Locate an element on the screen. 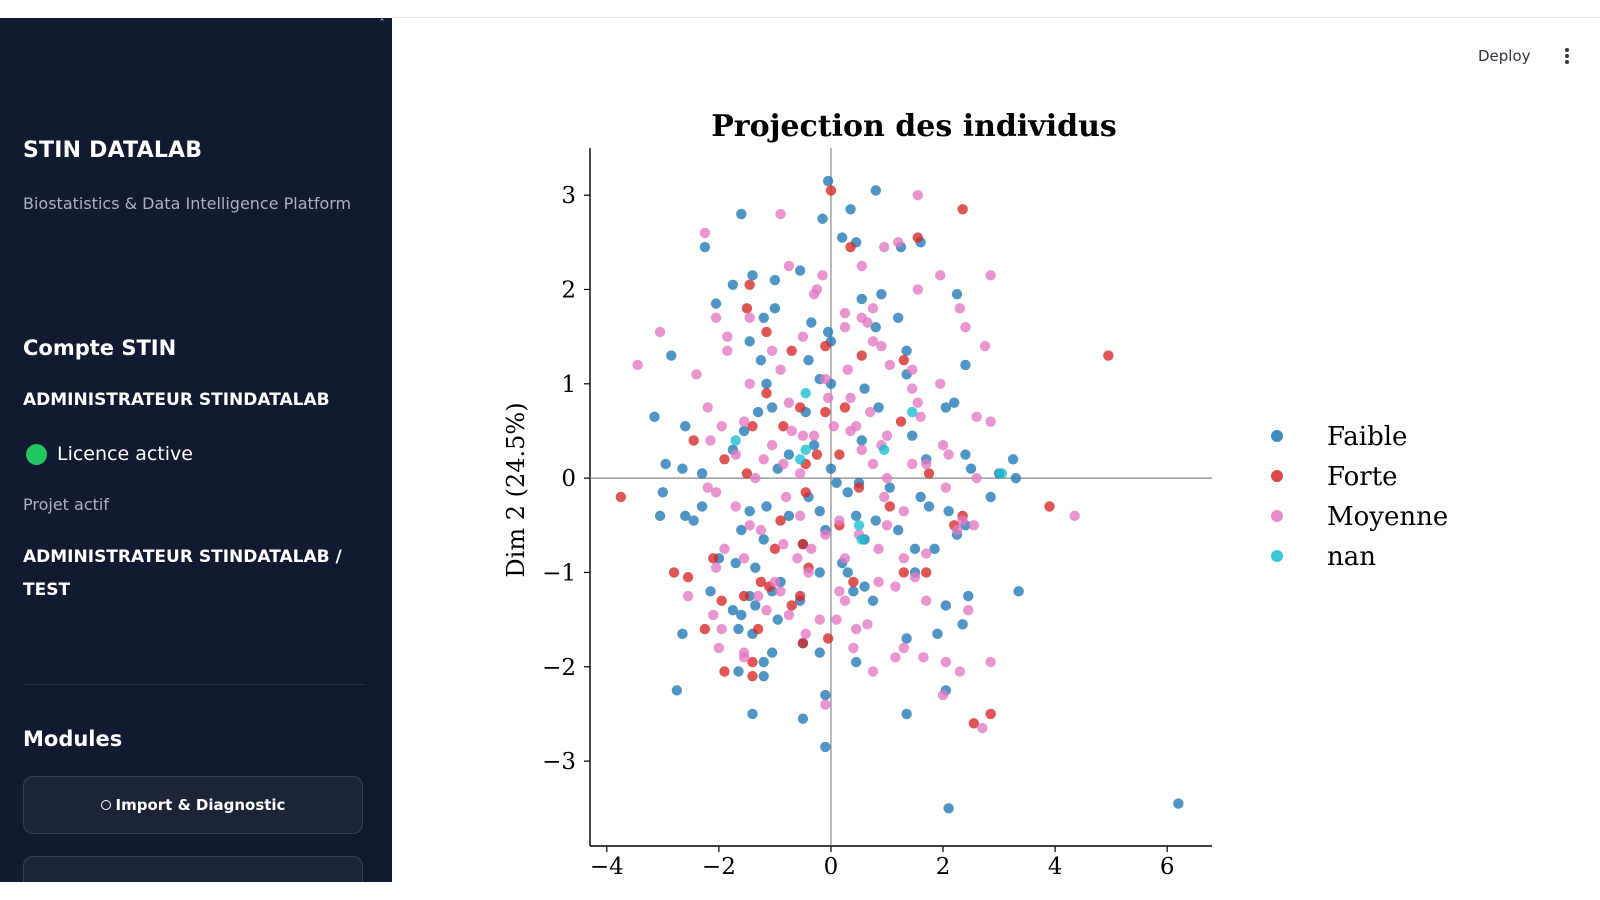  x-tick-label: 0 is located at coordinates (831, 867).